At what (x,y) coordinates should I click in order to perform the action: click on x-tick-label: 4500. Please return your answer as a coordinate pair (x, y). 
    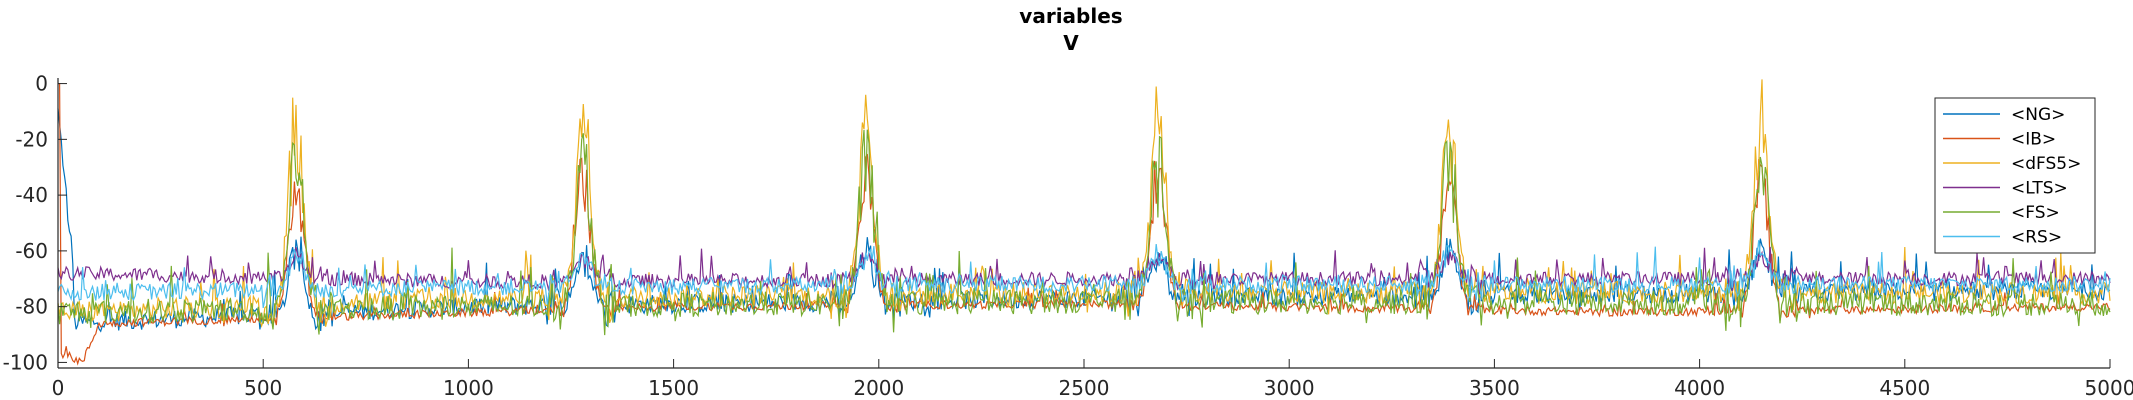
    Looking at the image, I should click on (1904, 388).